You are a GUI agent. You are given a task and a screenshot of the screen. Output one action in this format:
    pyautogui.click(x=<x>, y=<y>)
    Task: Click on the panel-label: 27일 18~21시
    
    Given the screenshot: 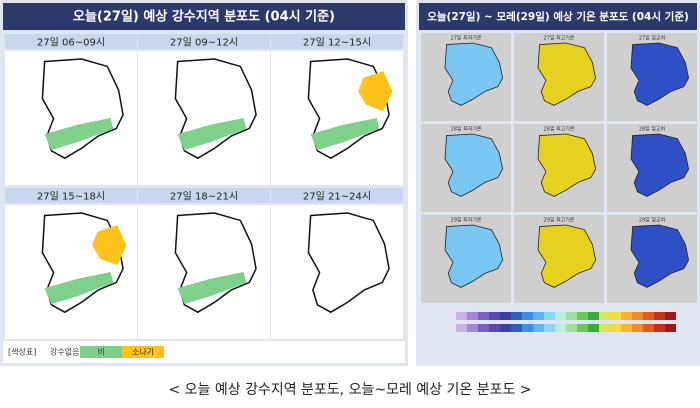 What is the action you would take?
    pyautogui.click(x=204, y=197)
    